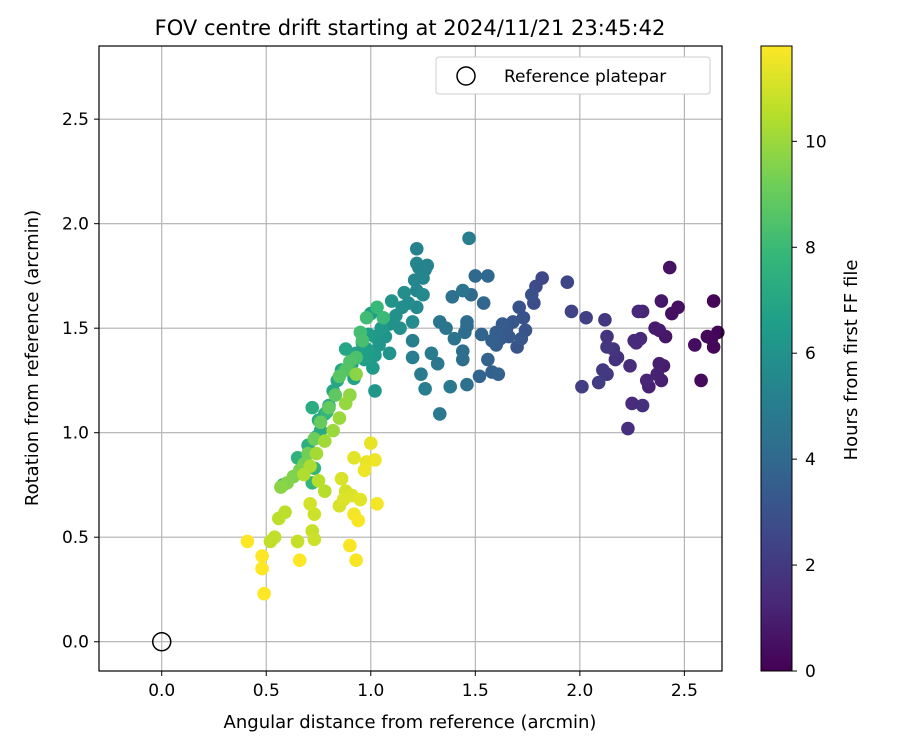 Image resolution: width=900 pixels, height=750 pixels. What do you see at coordinates (851, 360) in the screenshot?
I see `colorbar-label: Hours from first FF file` at bounding box center [851, 360].